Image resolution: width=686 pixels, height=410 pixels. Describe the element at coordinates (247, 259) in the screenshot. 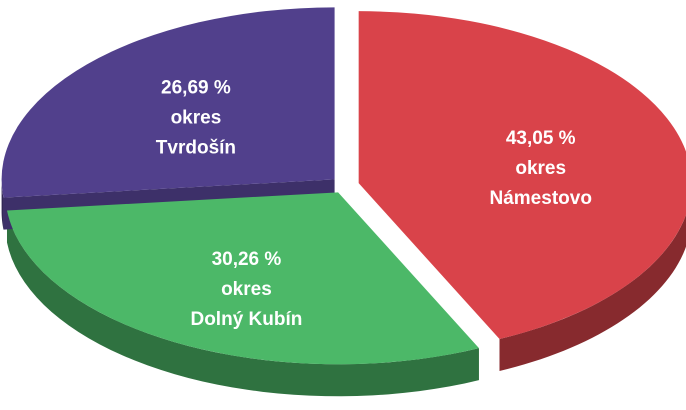

I see `value-label: 30,26 %` at that location.